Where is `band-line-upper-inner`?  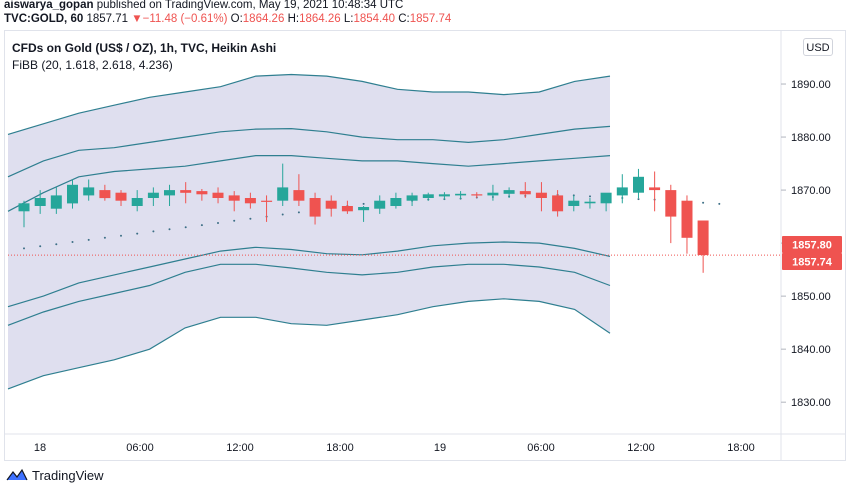
band-line-upper-inner is located at coordinates (309, 183).